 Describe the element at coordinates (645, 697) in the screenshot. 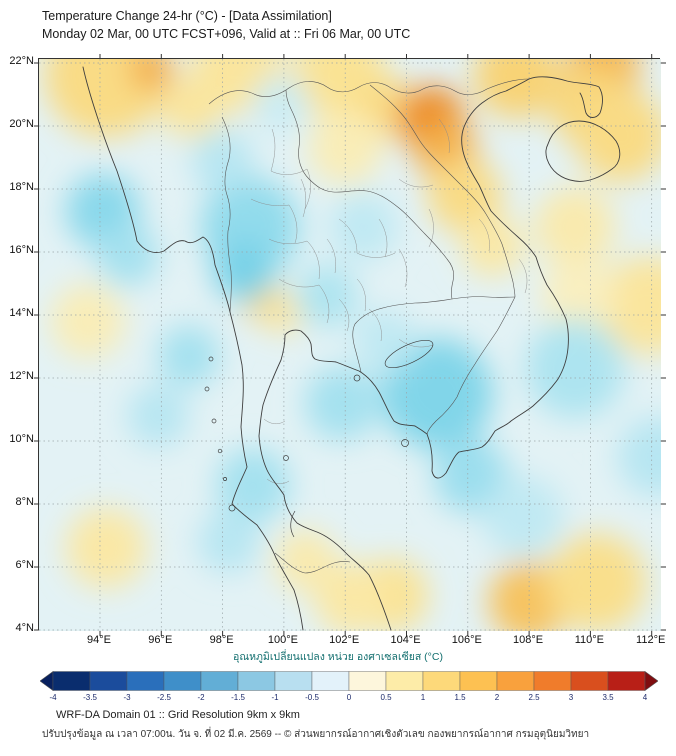

I see `colorbar-tick-label: 4` at that location.